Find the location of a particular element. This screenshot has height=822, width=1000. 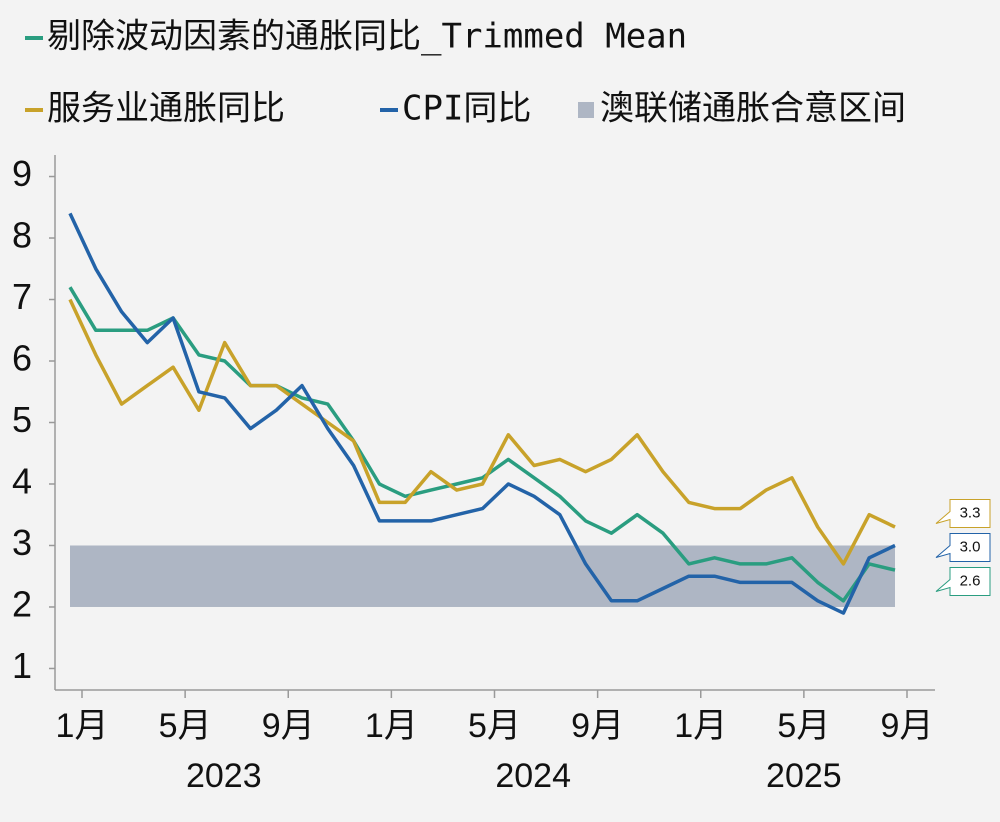

y-tick-label: 9 is located at coordinates (22, 173).